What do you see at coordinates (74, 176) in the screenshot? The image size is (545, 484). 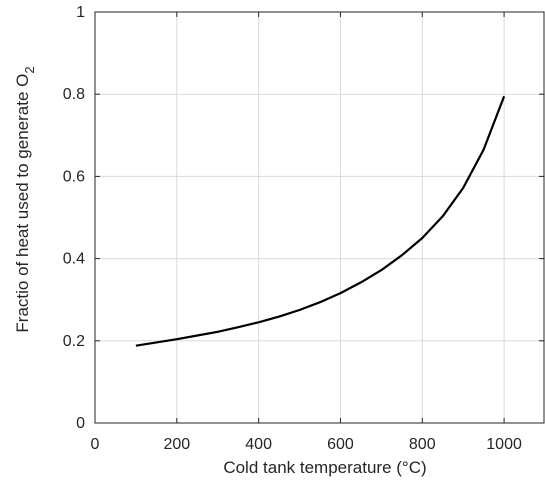 I see `y-tick-label: 0.6` at bounding box center [74, 176].